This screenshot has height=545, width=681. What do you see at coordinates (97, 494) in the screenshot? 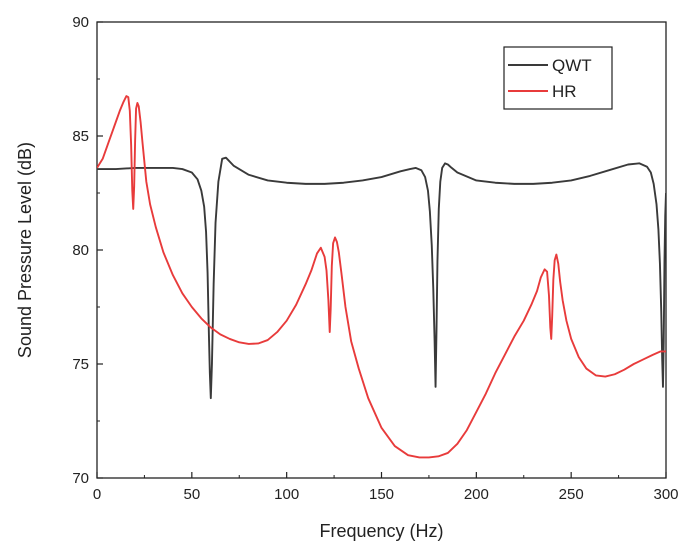
I see `x-tick-label: 0` at bounding box center [97, 494].